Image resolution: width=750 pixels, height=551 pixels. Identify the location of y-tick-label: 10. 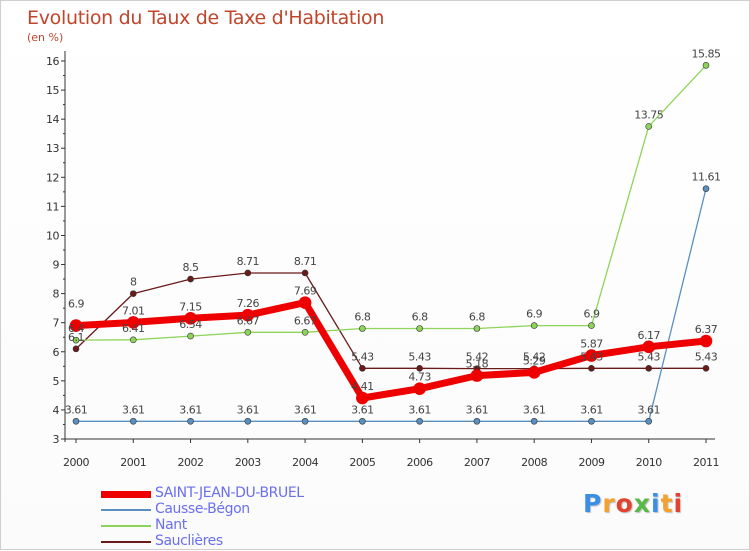
(52, 235).